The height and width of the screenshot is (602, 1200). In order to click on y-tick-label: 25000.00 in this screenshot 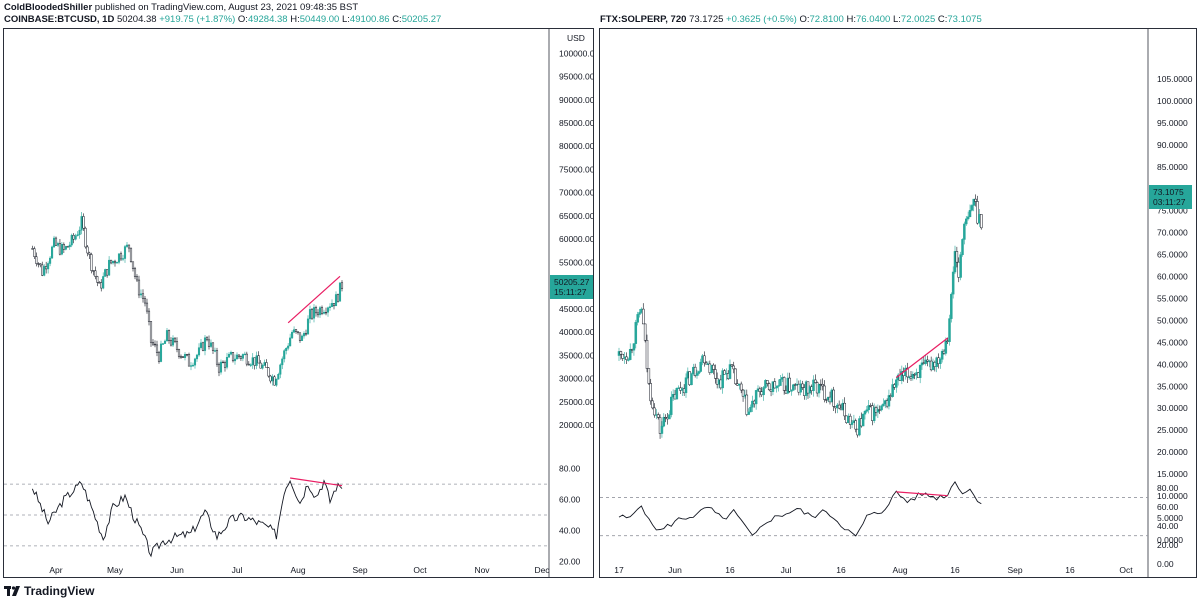, I will do `click(576, 402)`.